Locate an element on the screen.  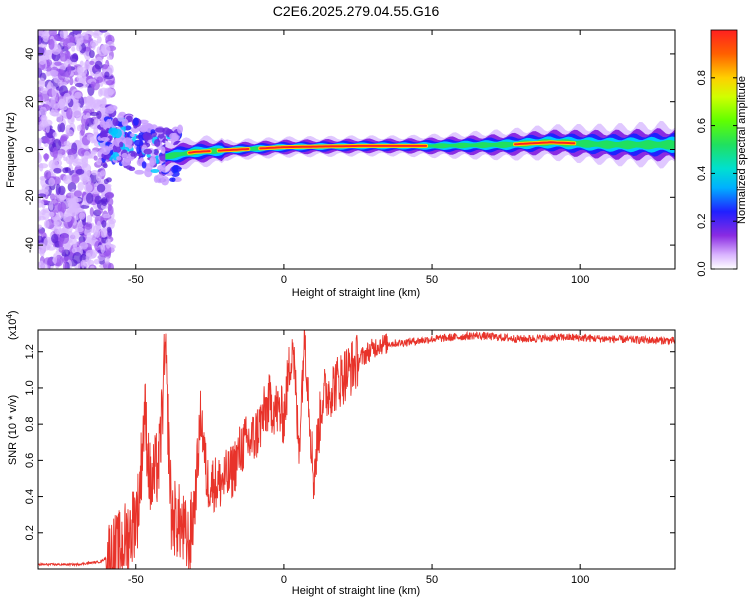
y-tick-label: -40 is located at coordinates (30, 245).